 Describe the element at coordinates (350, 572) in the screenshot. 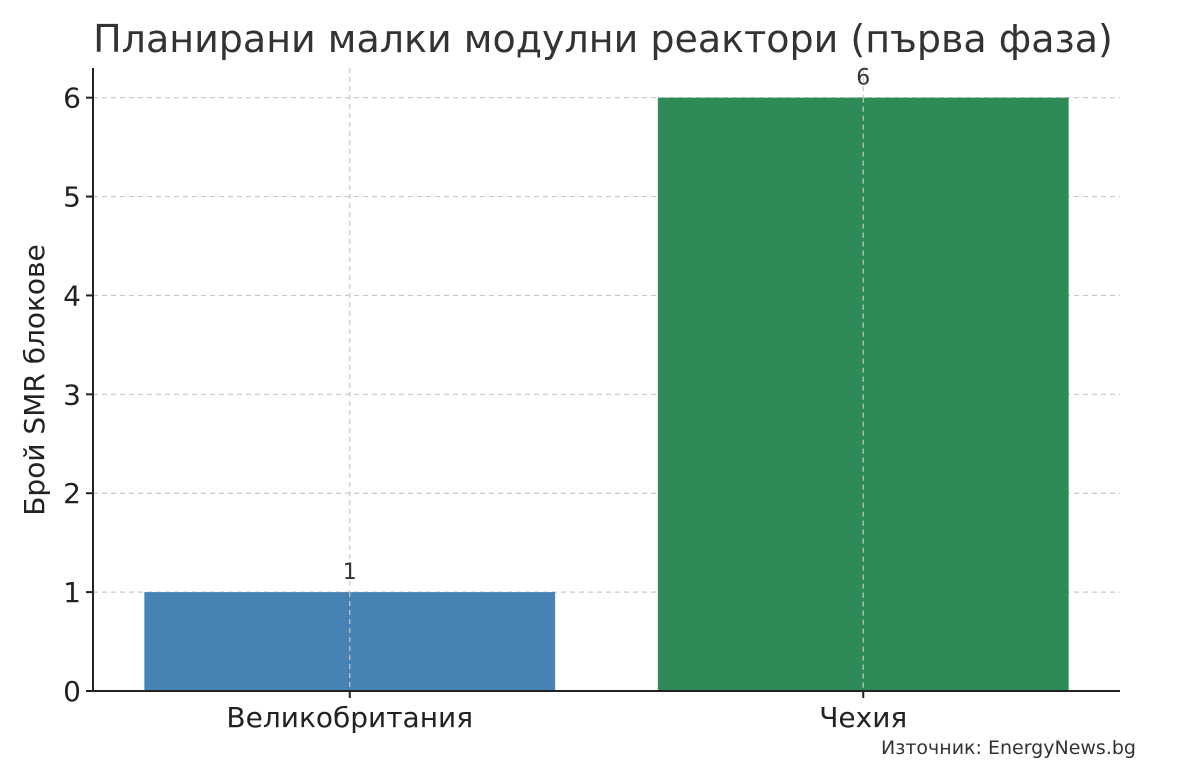

I see `data-label: 1` at that location.